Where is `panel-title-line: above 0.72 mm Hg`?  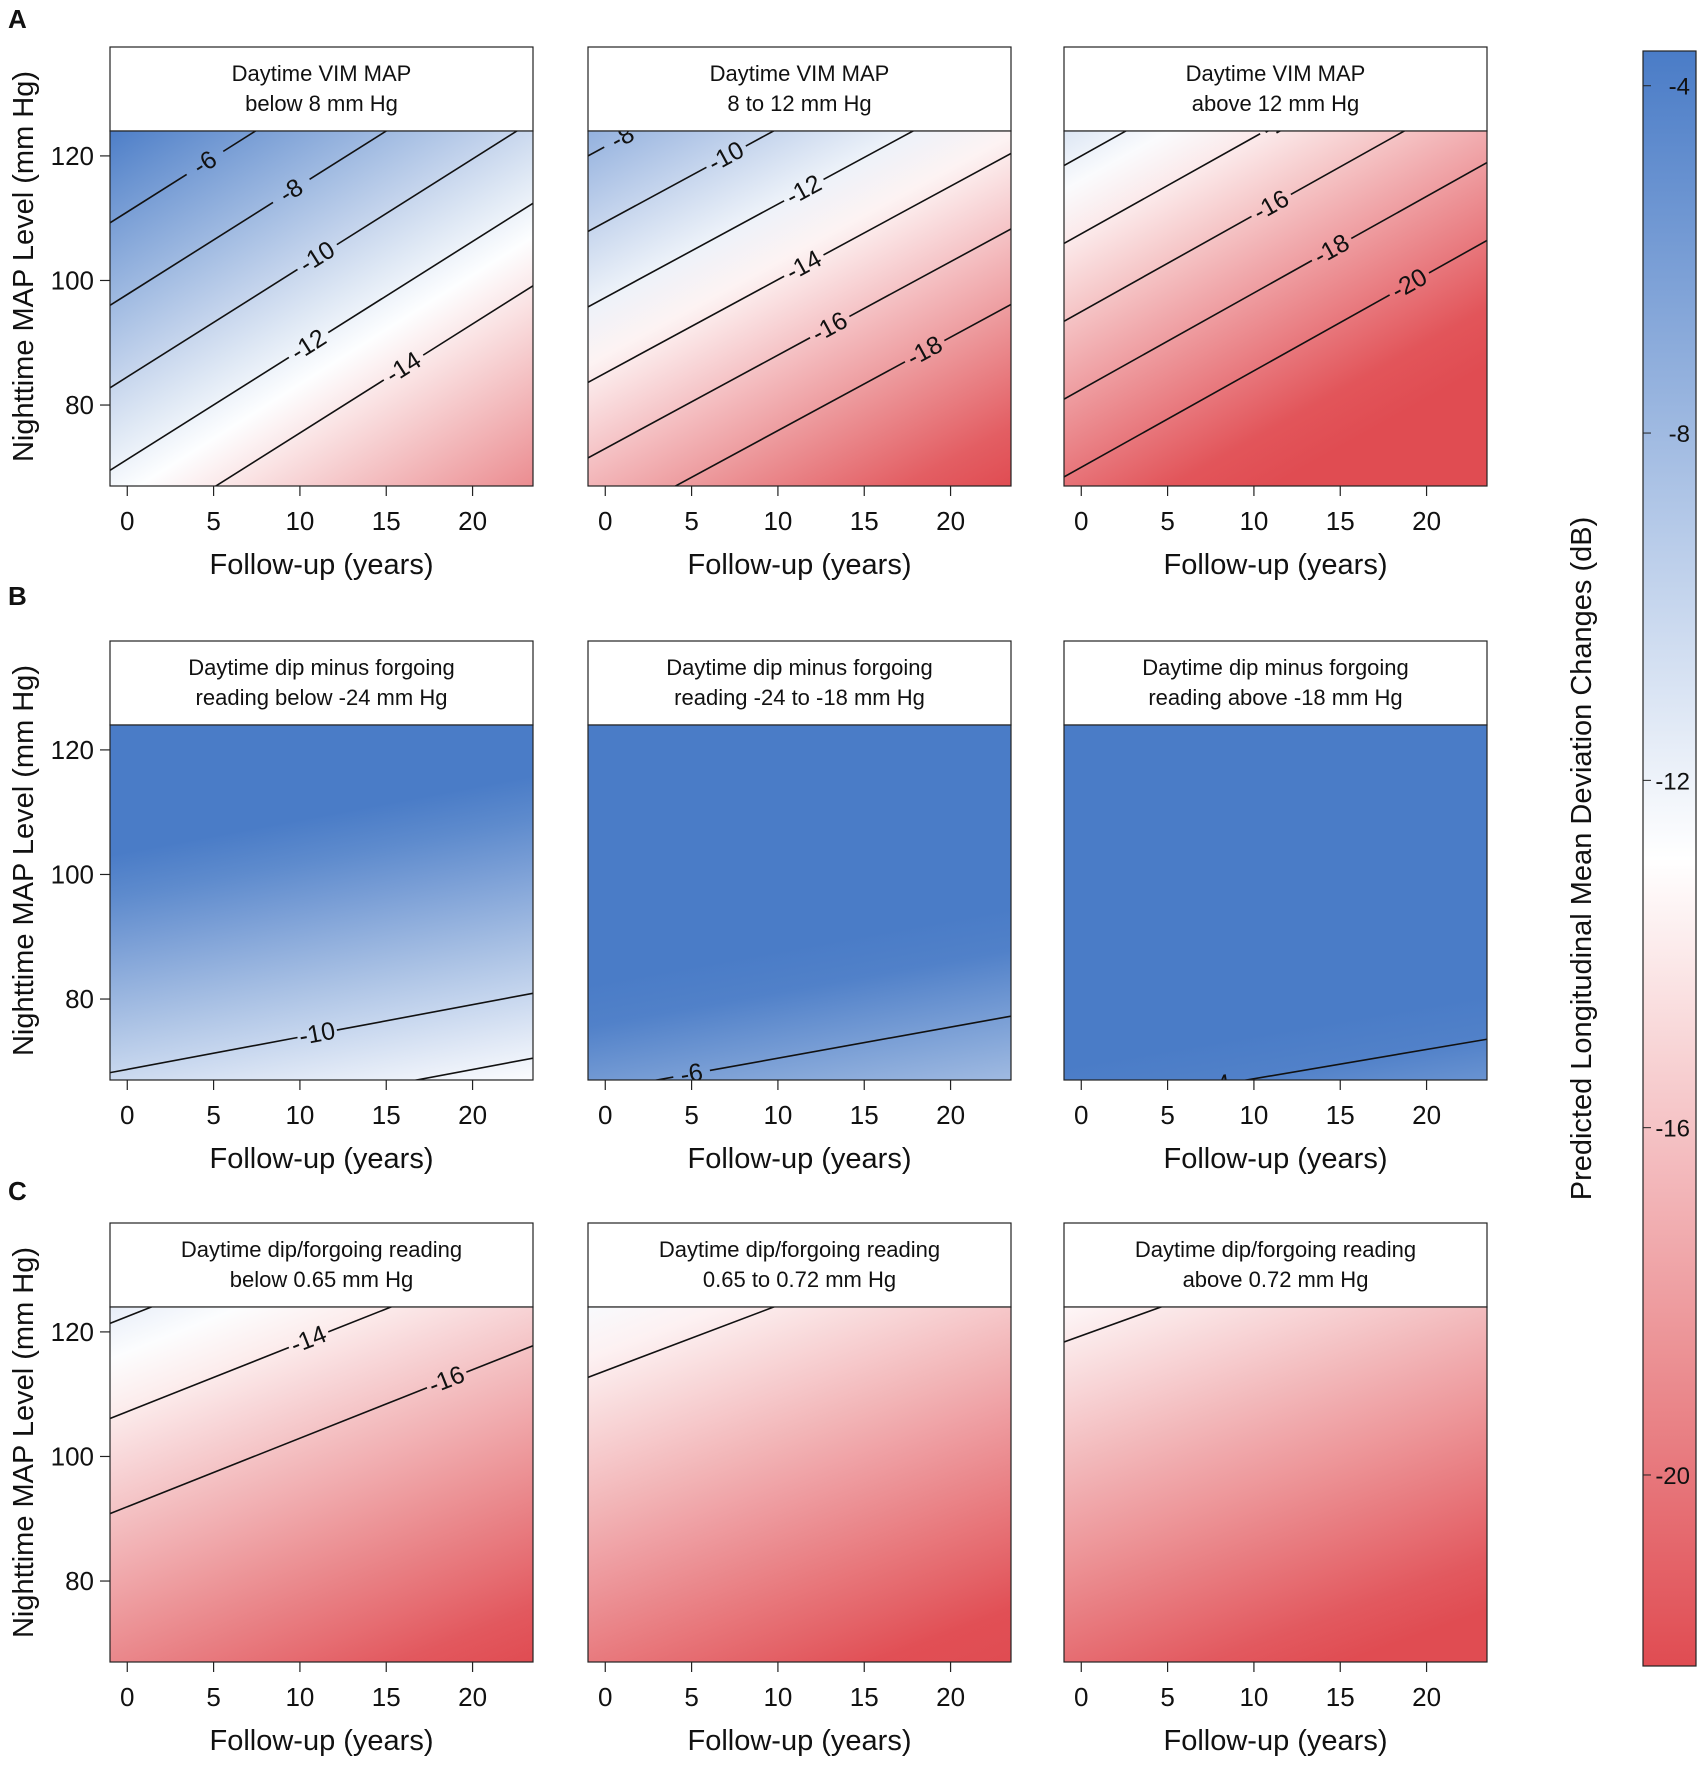
panel-title-line: above 0.72 mm Hg is located at coordinates (1276, 1279).